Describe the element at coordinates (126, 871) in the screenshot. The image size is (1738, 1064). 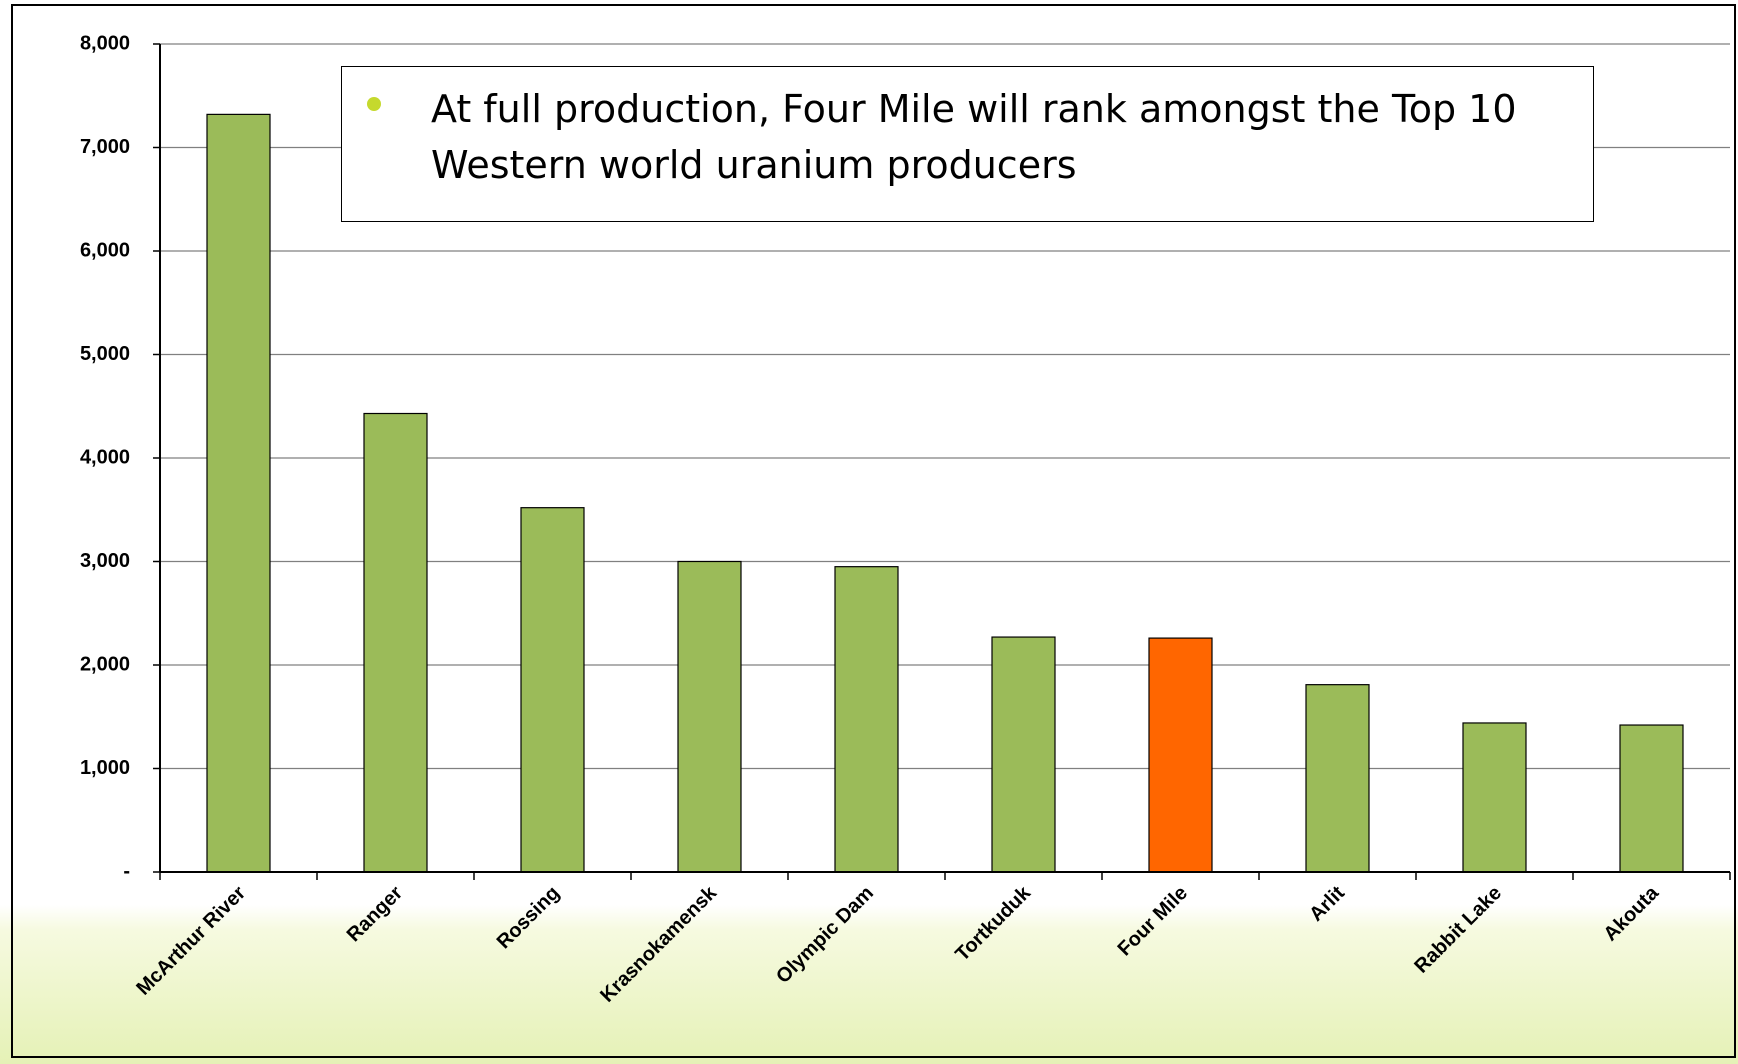
I see `y-tick-label: -` at that location.